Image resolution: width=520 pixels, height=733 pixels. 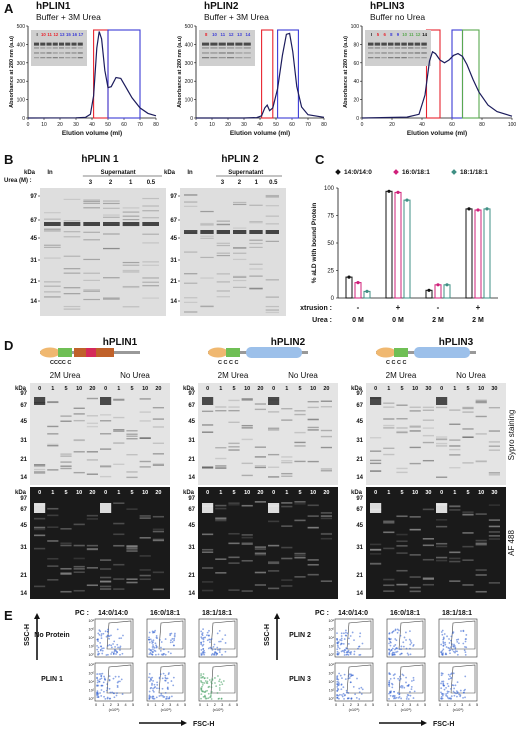 I want to click on extrusion-label: Extrusion :, so click(x=316, y=308).